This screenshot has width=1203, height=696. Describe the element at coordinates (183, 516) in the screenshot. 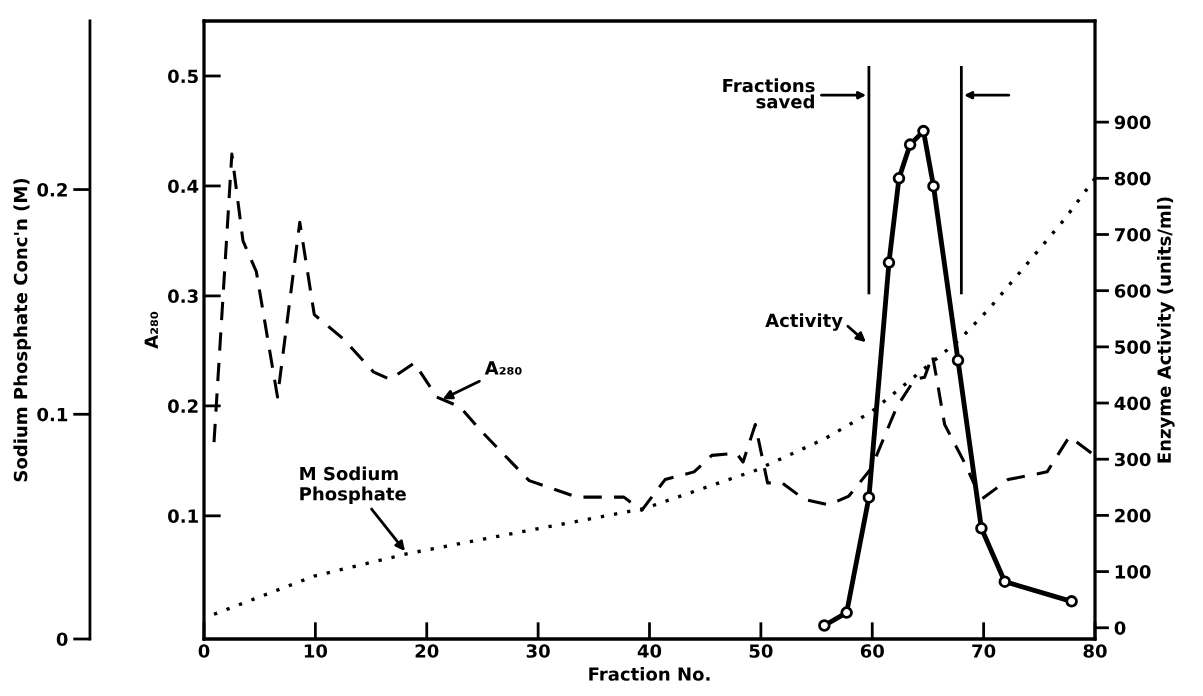

I see `y-tick-label: 0.1` at that location.